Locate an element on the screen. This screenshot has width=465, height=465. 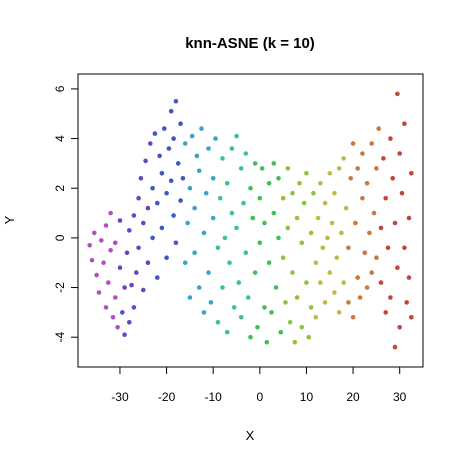
y-axis-label: Y is located at coordinates (9, 219).